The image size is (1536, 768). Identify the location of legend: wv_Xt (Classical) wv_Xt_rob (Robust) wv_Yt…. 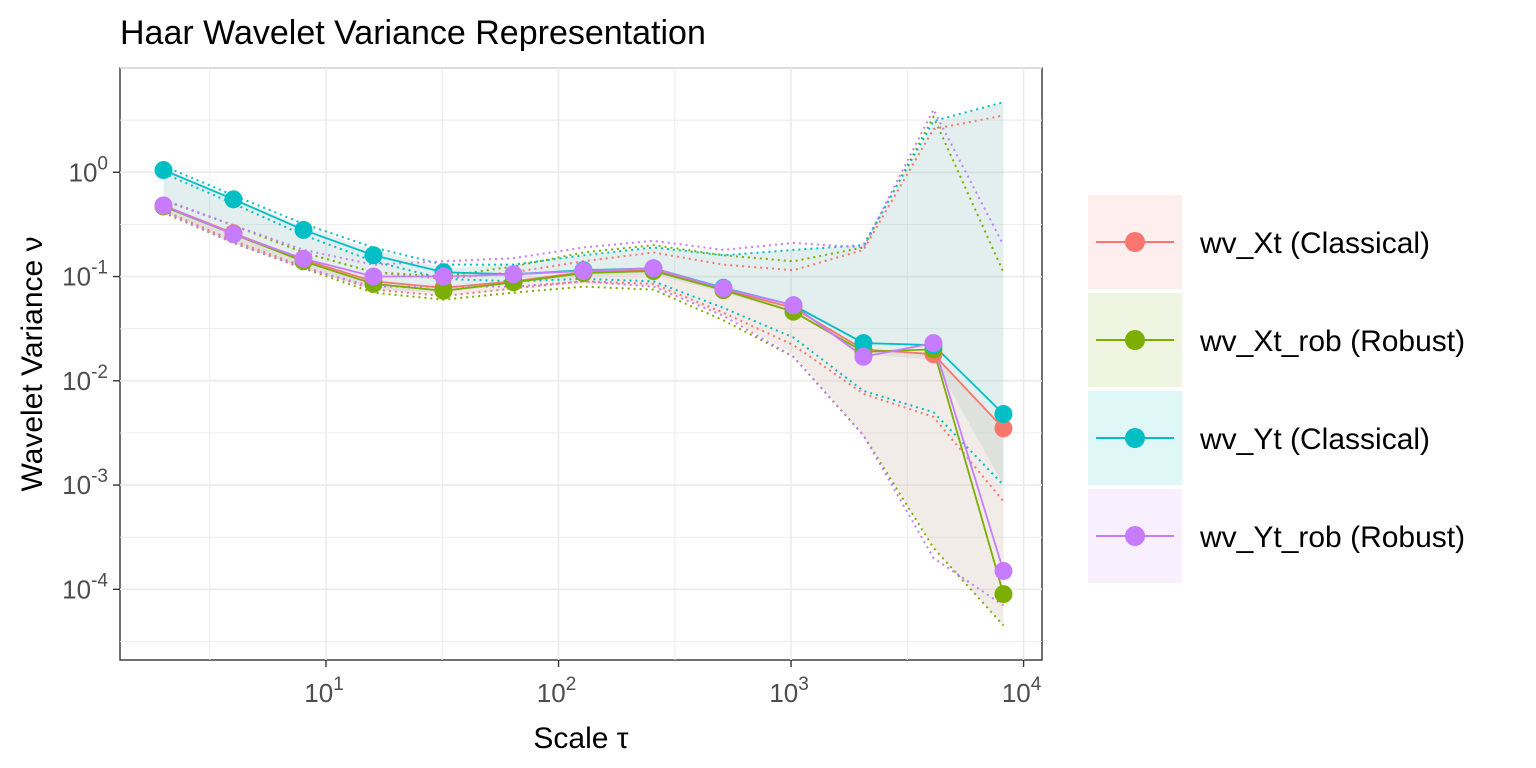
(1276, 389).